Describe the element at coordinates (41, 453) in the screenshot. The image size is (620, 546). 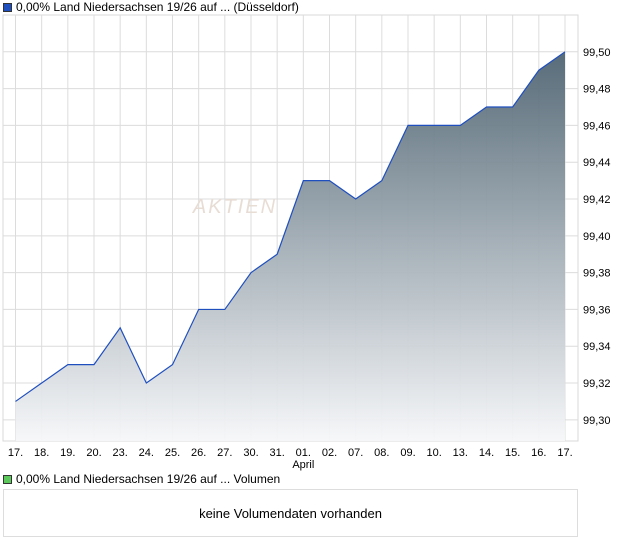
I see `x-tick-label: 18.` at that location.